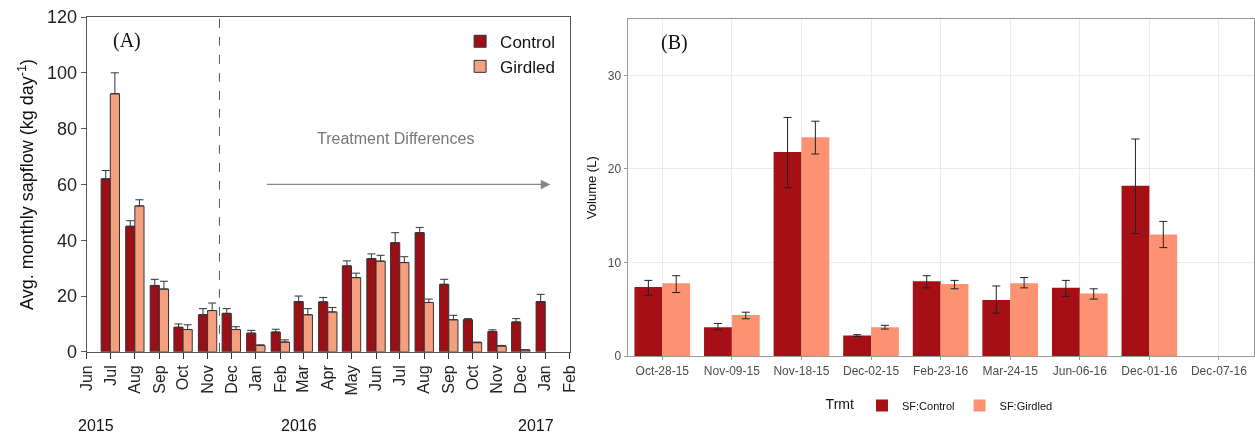 The height and width of the screenshot is (436, 1255). Describe the element at coordinates (127, 40) in the screenshot. I see `text: (A)` at that location.